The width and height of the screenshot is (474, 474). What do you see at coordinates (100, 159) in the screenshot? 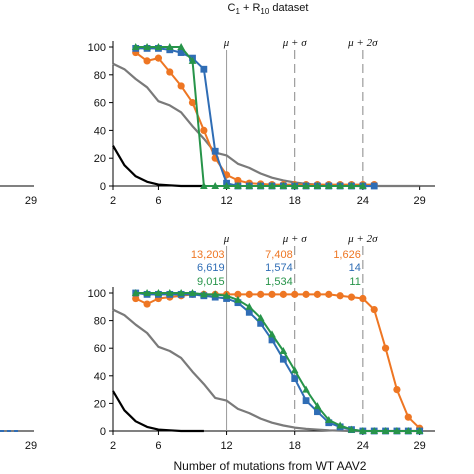
I see `y-tick-label: 20` at bounding box center [100, 159].